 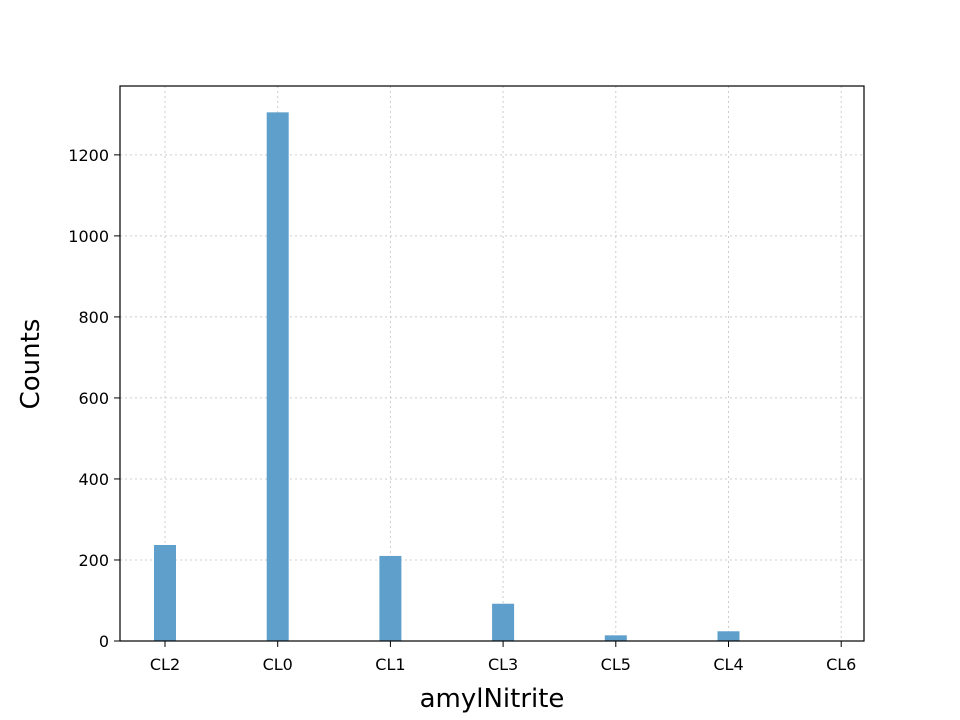 I want to click on y-tick-label: 200, so click(x=93, y=560).